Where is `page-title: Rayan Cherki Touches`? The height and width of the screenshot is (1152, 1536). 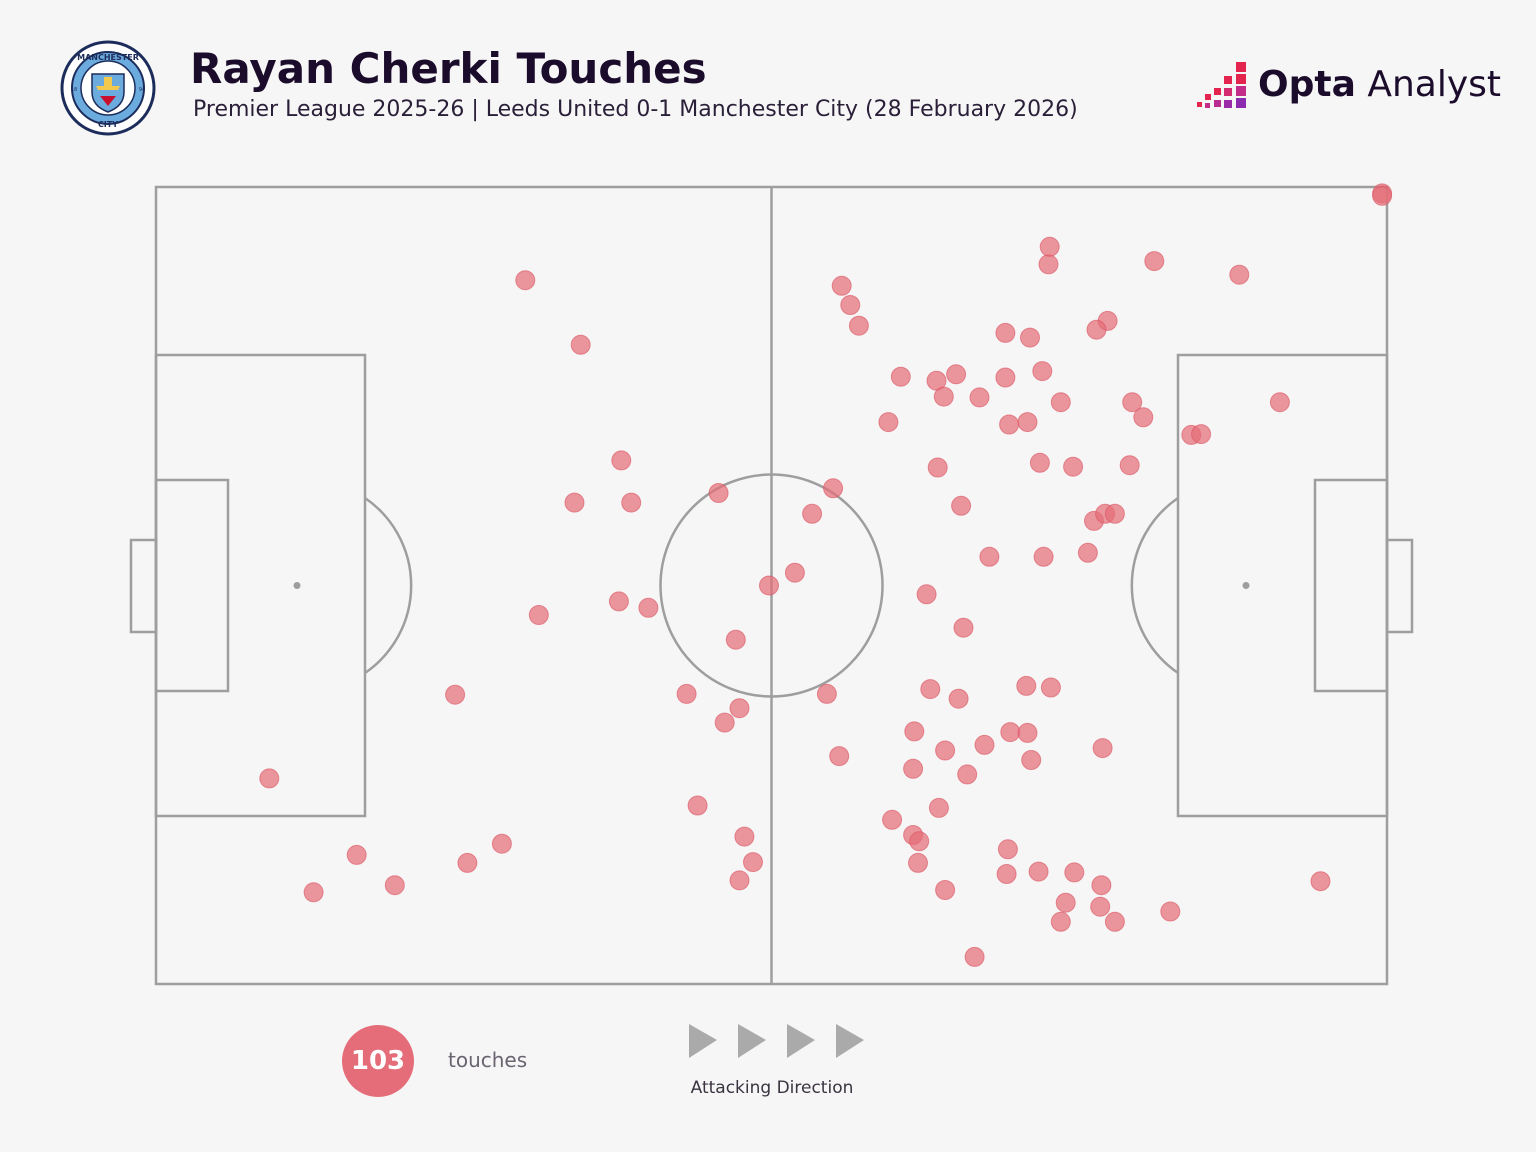 page-title: Rayan Cherki Touches is located at coordinates (448, 68).